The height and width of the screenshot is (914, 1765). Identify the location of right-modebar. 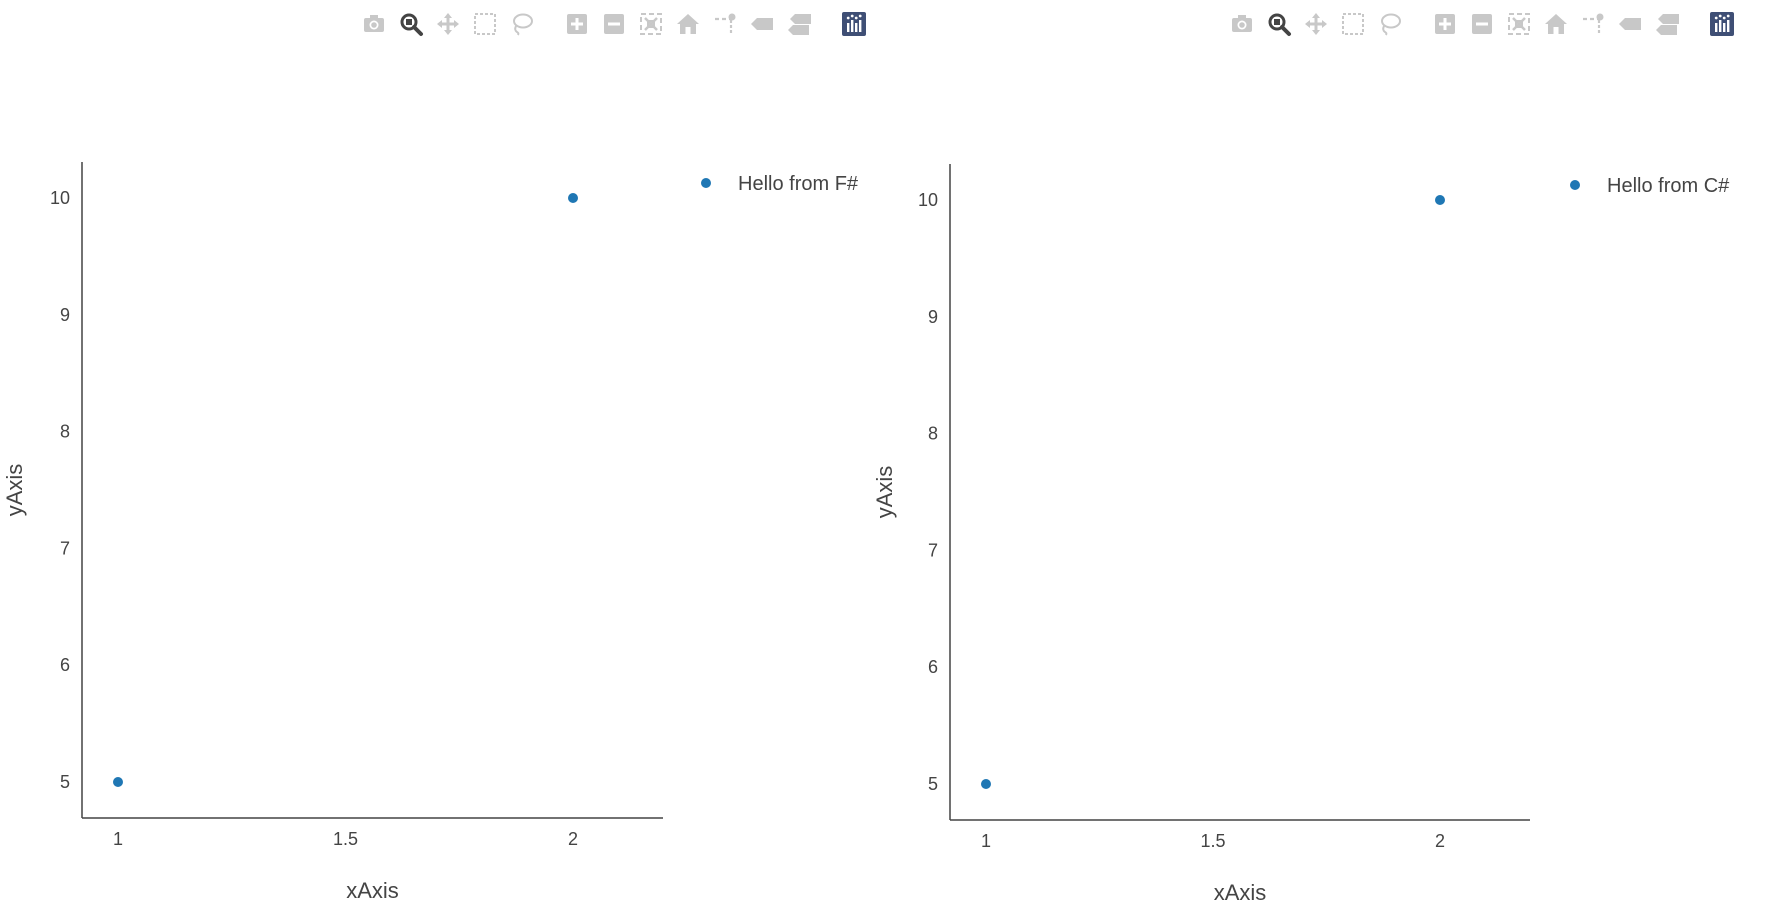
(1490, 24).